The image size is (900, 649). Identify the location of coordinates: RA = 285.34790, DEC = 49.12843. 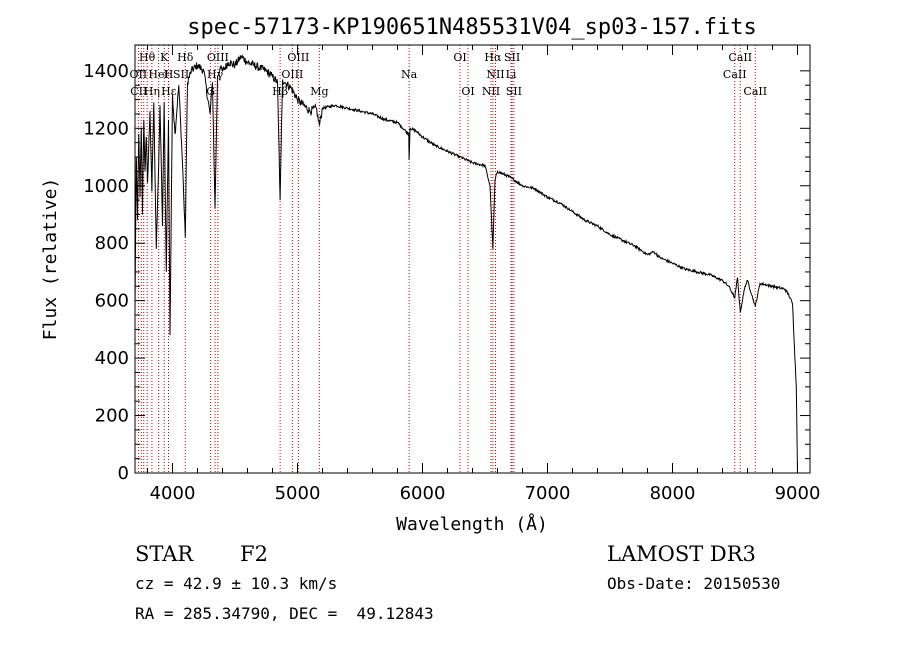
(284, 613).